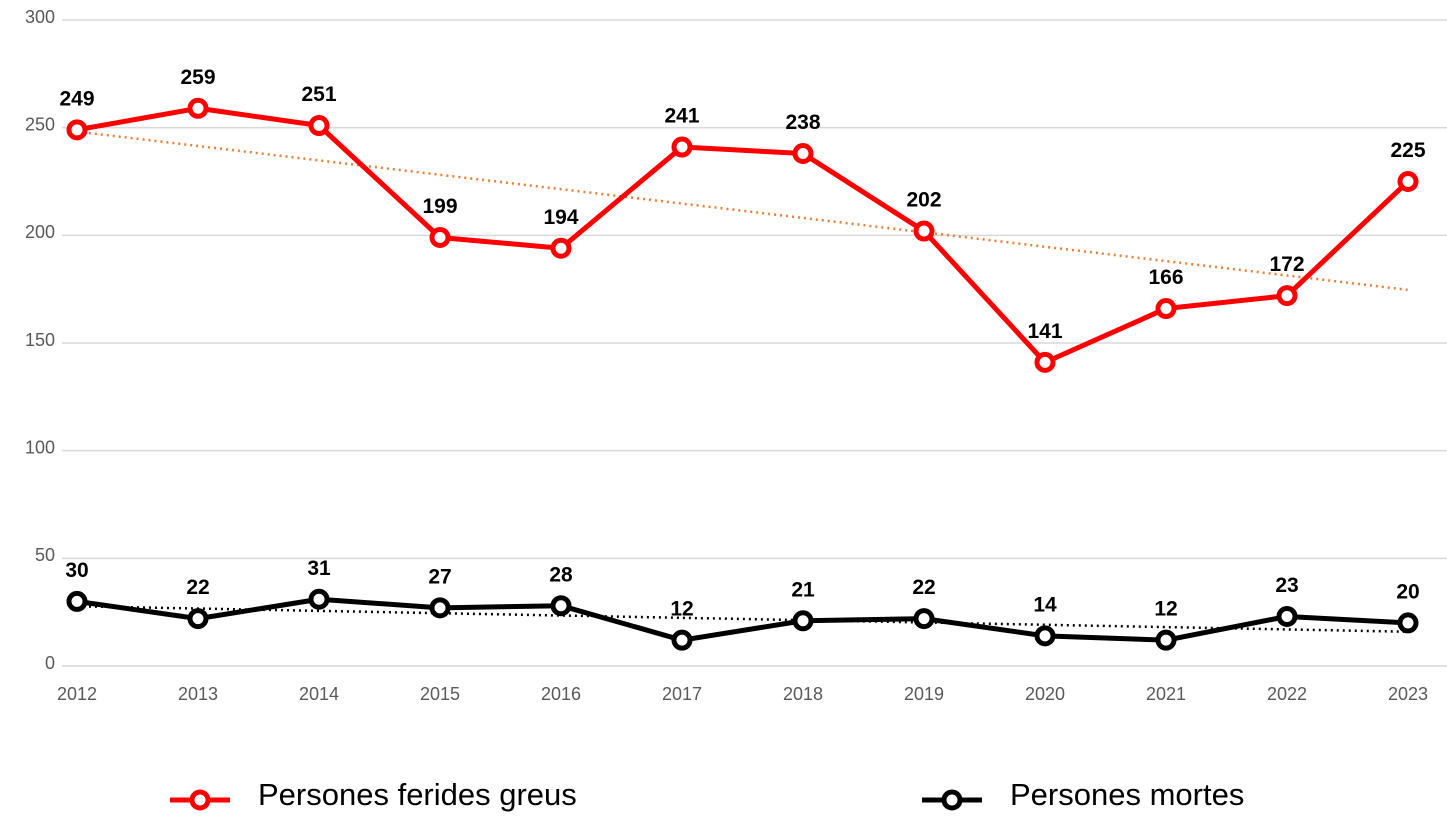 The width and height of the screenshot is (1447, 817). What do you see at coordinates (439, 206) in the screenshot?
I see `data-label: 199` at bounding box center [439, 206].